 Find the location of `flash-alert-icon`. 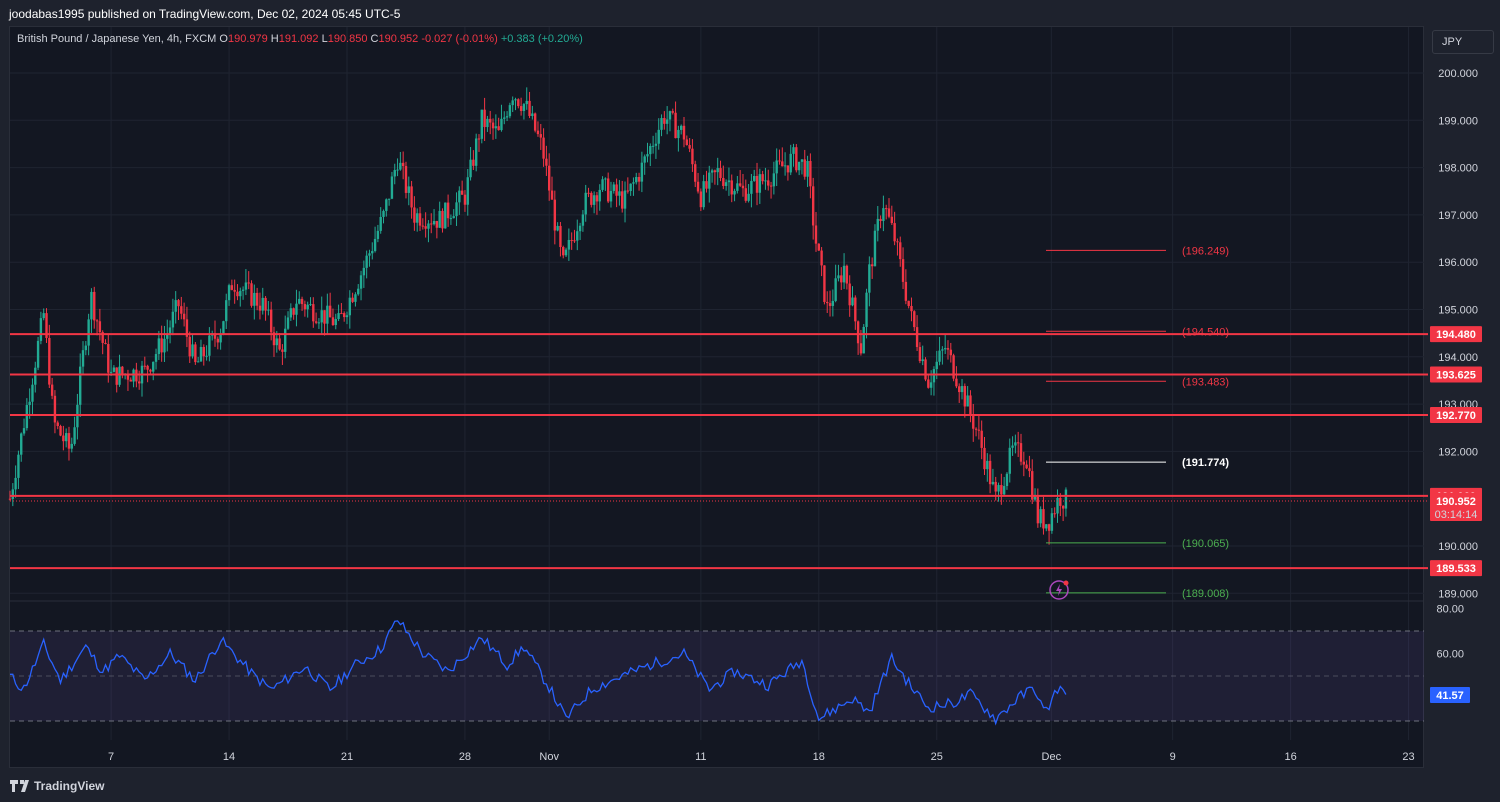

flash-alert-icon is located at coordinates (1059, 590).